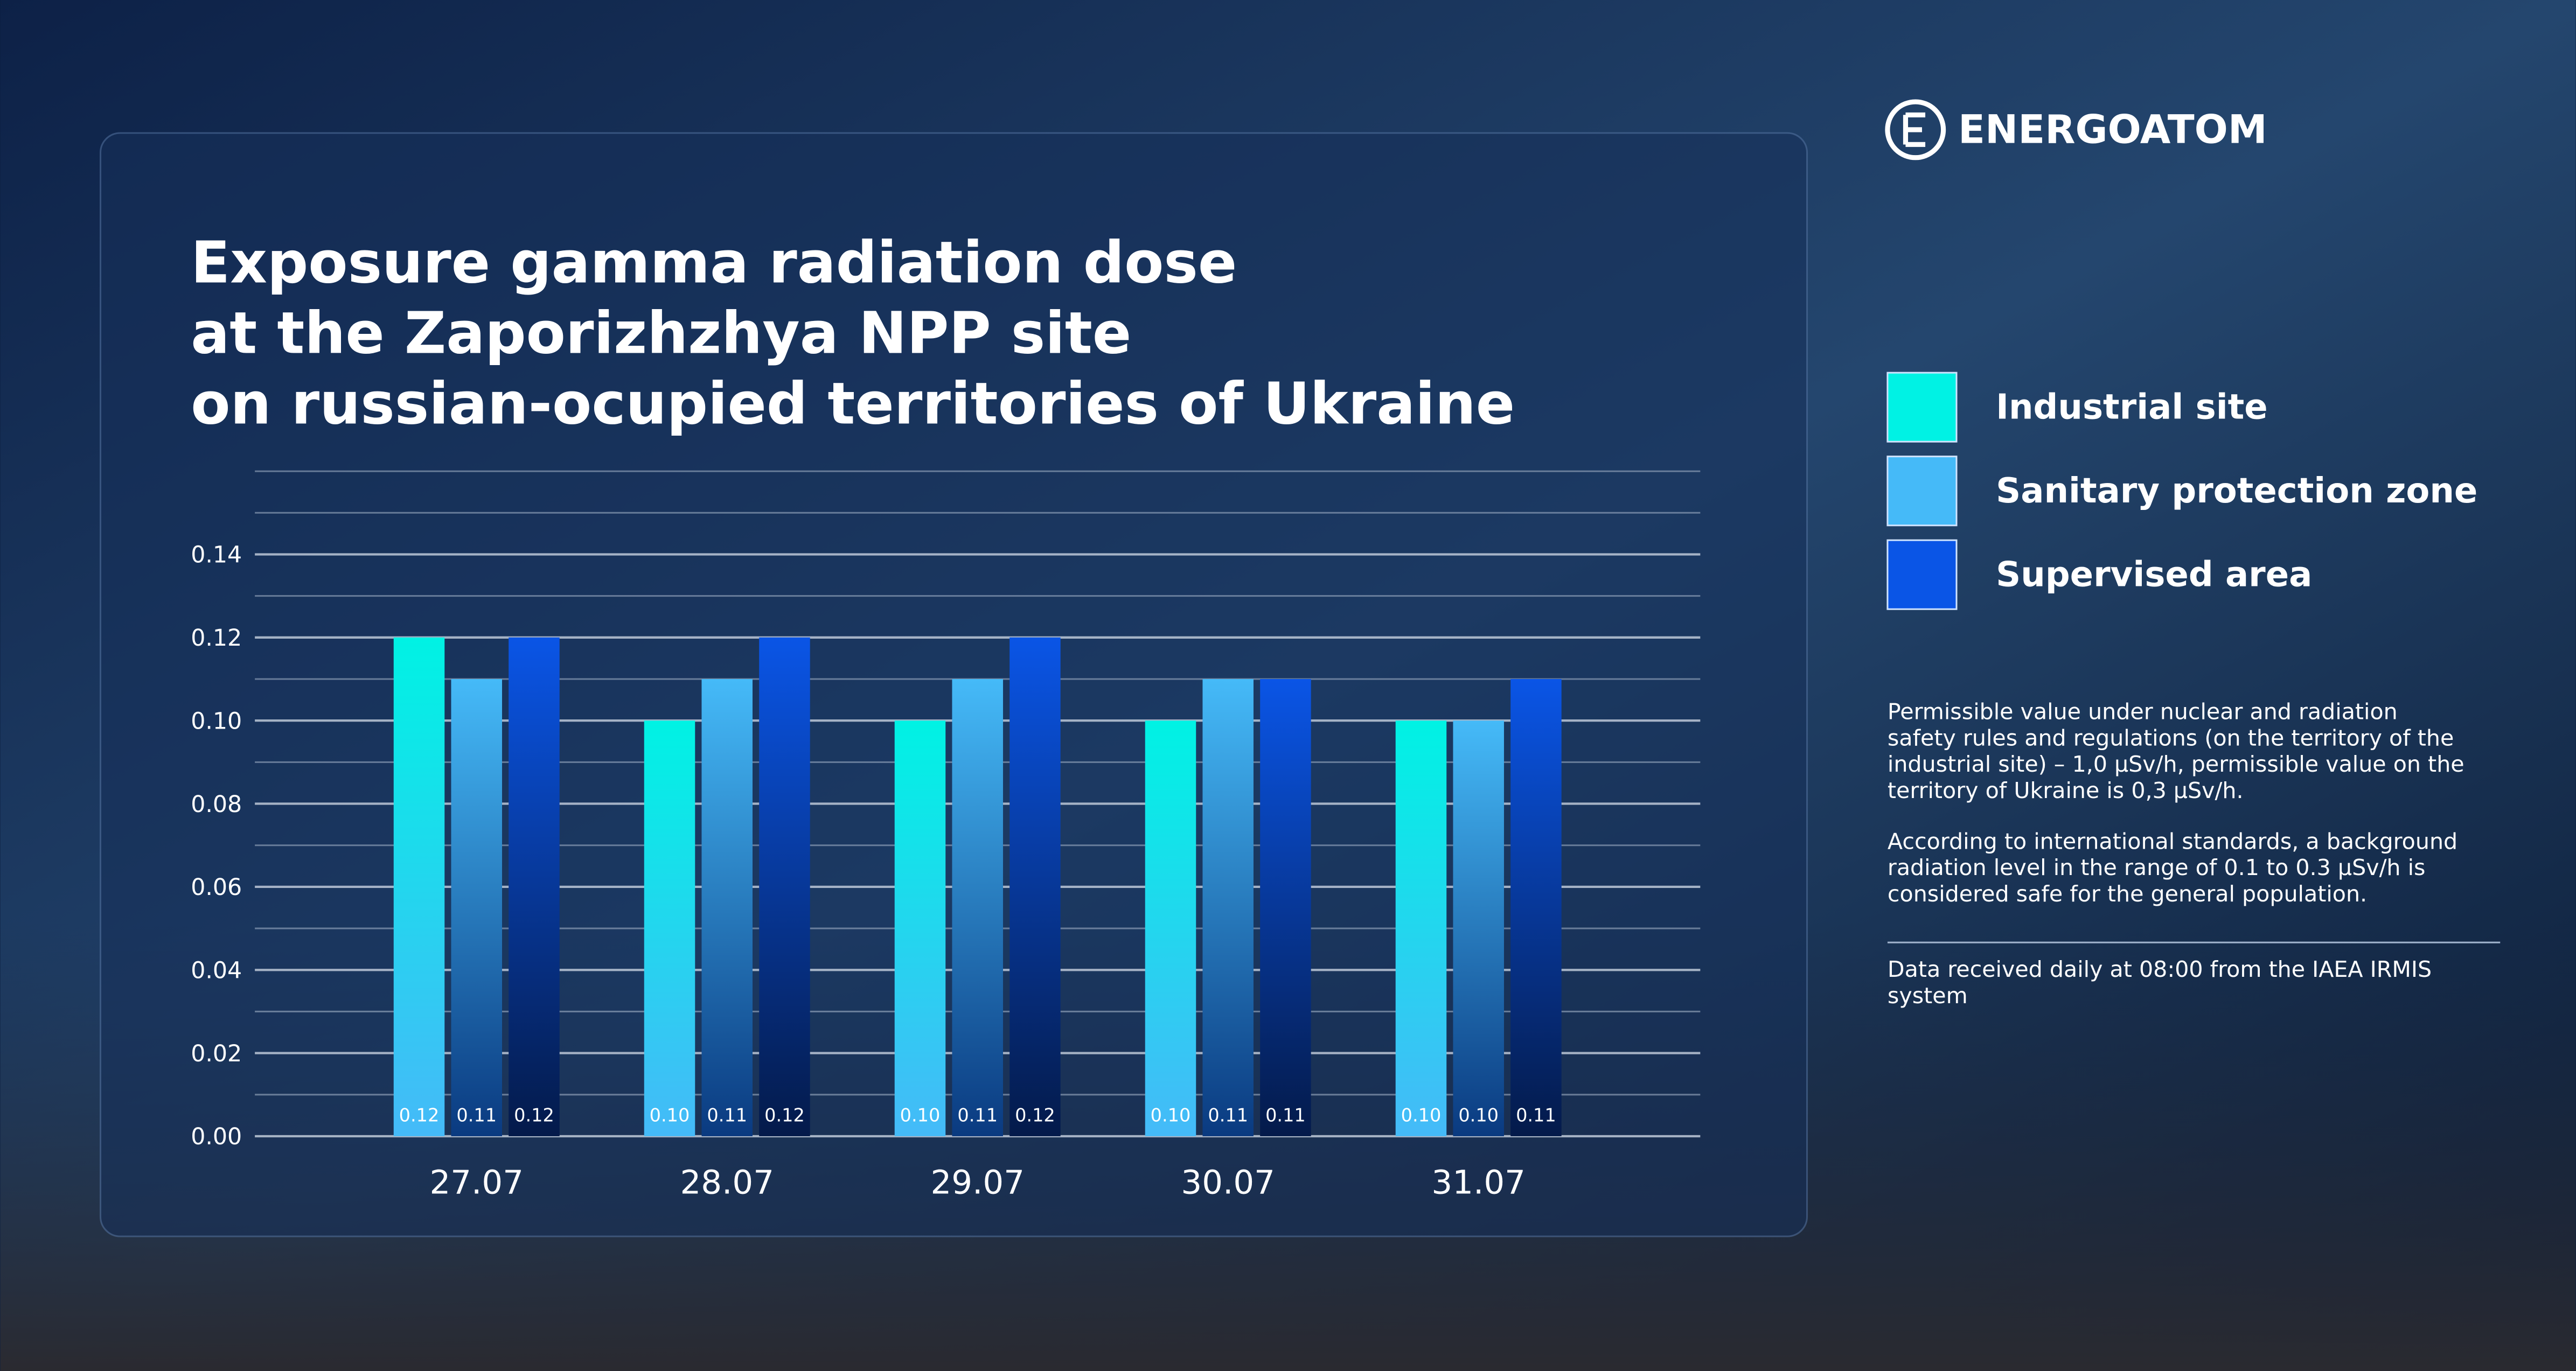 The image size is (2576, 1371). Describe the element at coordinates (661, 333) in the screenshot. I see `chart-title: at the Zaporizhzhya NPP site` at that location.